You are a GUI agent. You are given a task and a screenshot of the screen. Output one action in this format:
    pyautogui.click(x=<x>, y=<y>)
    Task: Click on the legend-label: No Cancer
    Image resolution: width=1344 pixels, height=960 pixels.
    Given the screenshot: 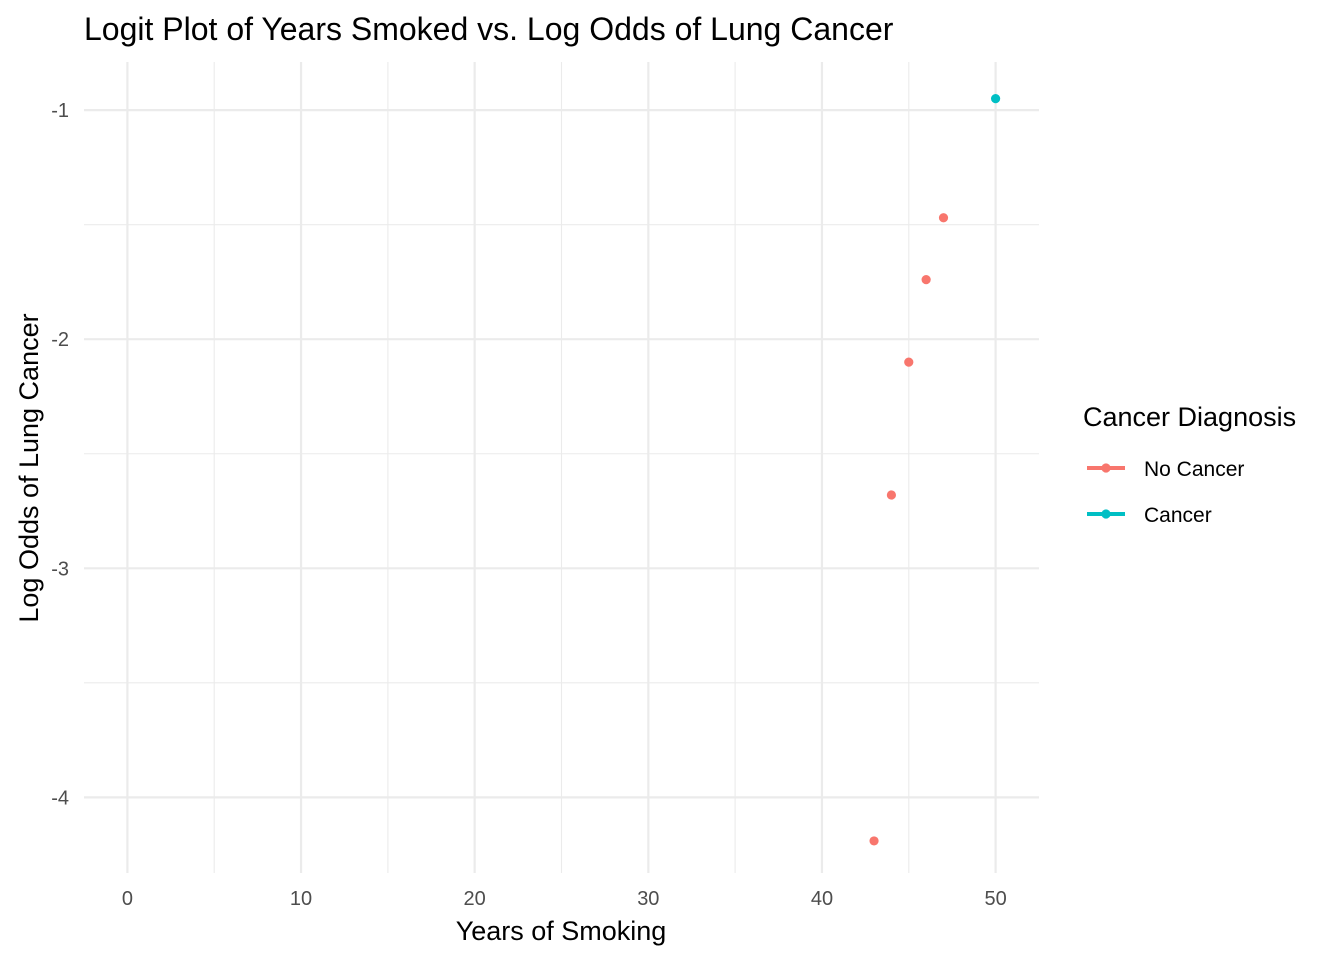 What is the action you would take?
    pyautogui.click(x=1194, y=469)
    